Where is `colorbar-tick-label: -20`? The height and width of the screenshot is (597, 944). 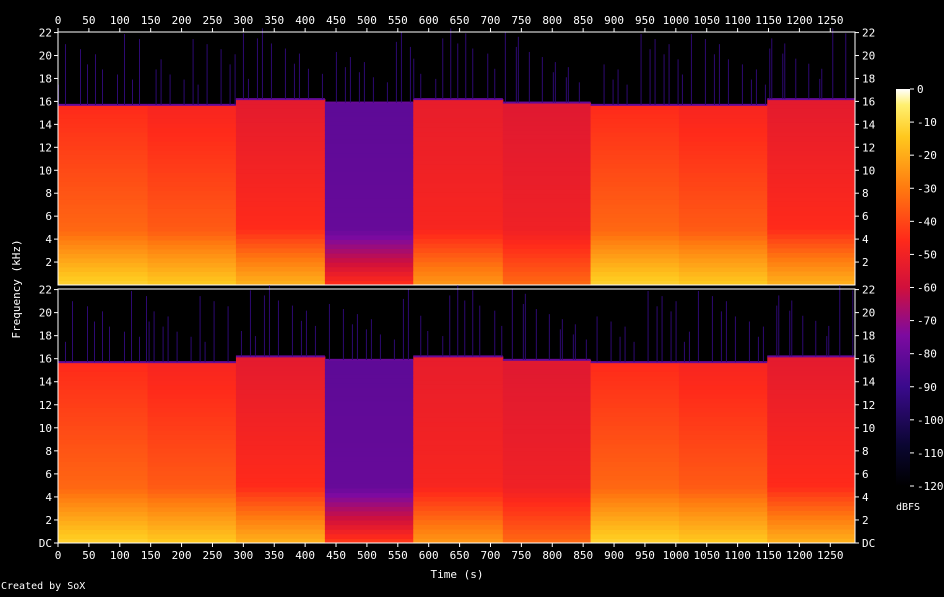 colorbar-tick-label: -20 is located at coordinates (927, 155).